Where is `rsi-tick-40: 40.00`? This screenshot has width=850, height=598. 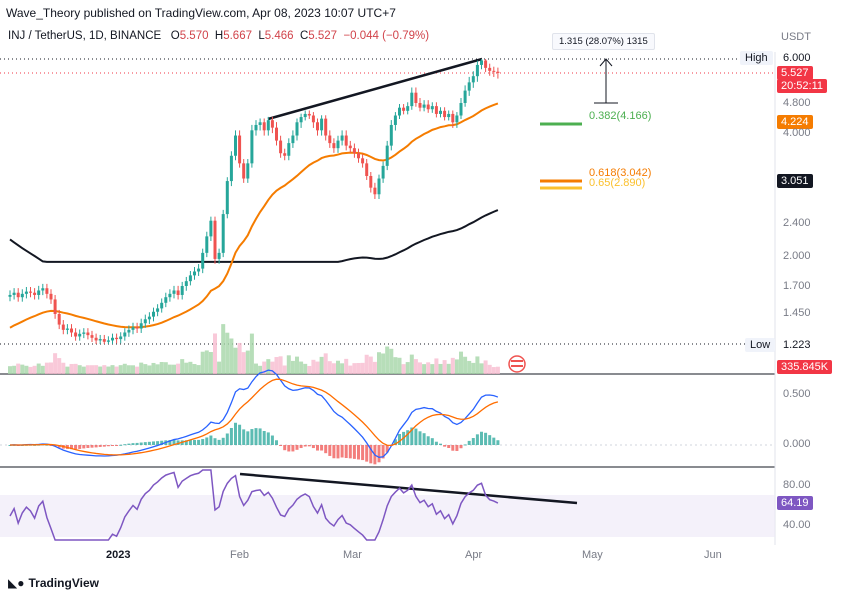 rsi-tick-40: 40.00 is located at coordinates (797, 525).